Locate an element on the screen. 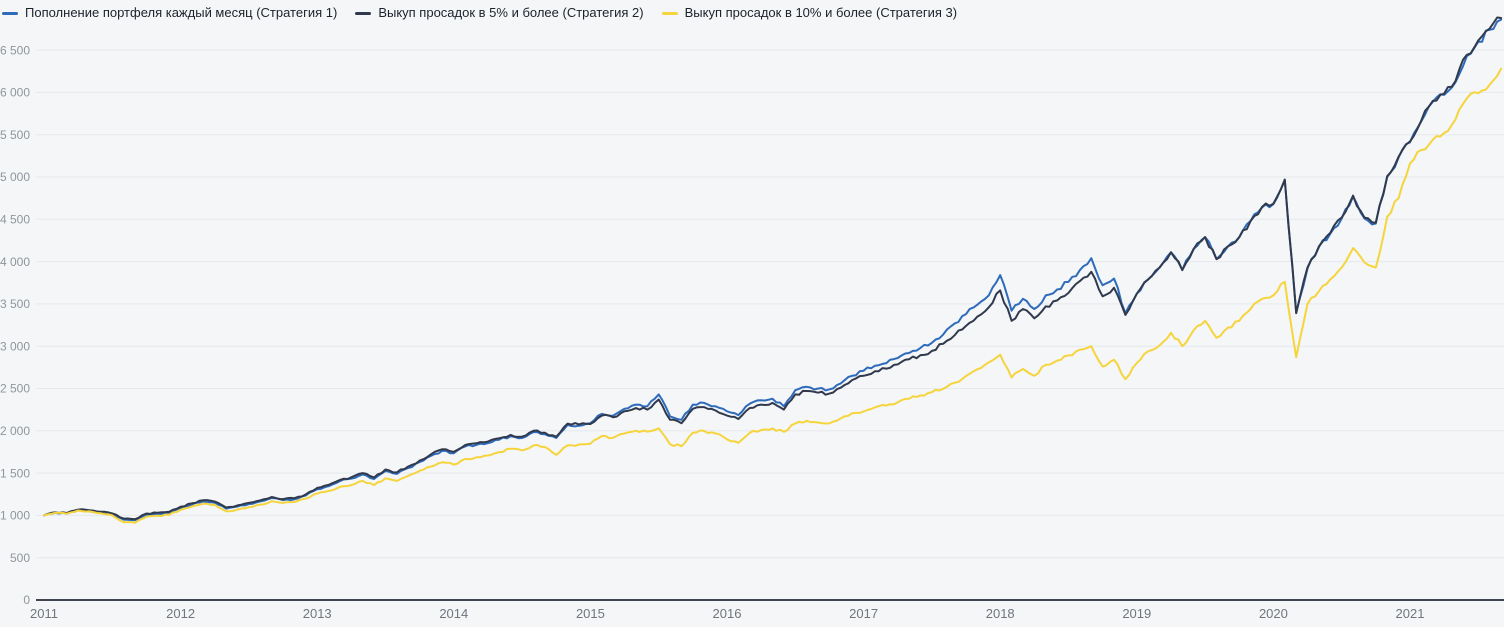 The image size is (1504, 627). x-axis-tick-label: 2012 is located at coordinates (180, 613).